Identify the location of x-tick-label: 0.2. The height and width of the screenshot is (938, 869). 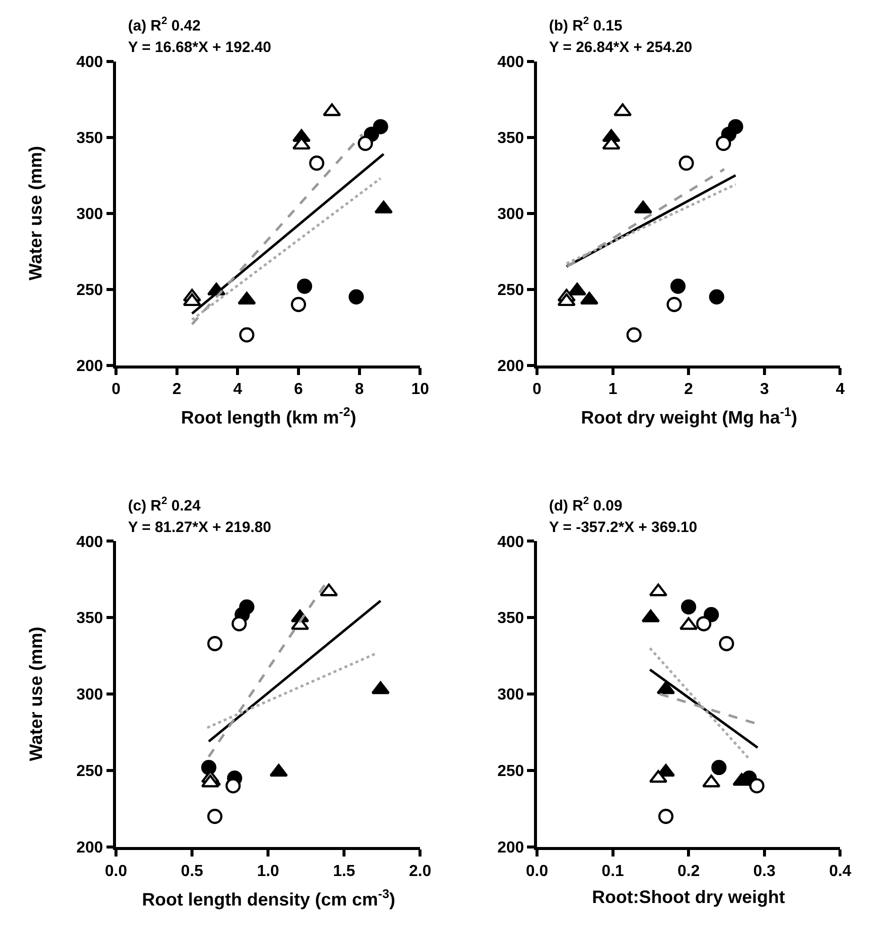
(688, 871).